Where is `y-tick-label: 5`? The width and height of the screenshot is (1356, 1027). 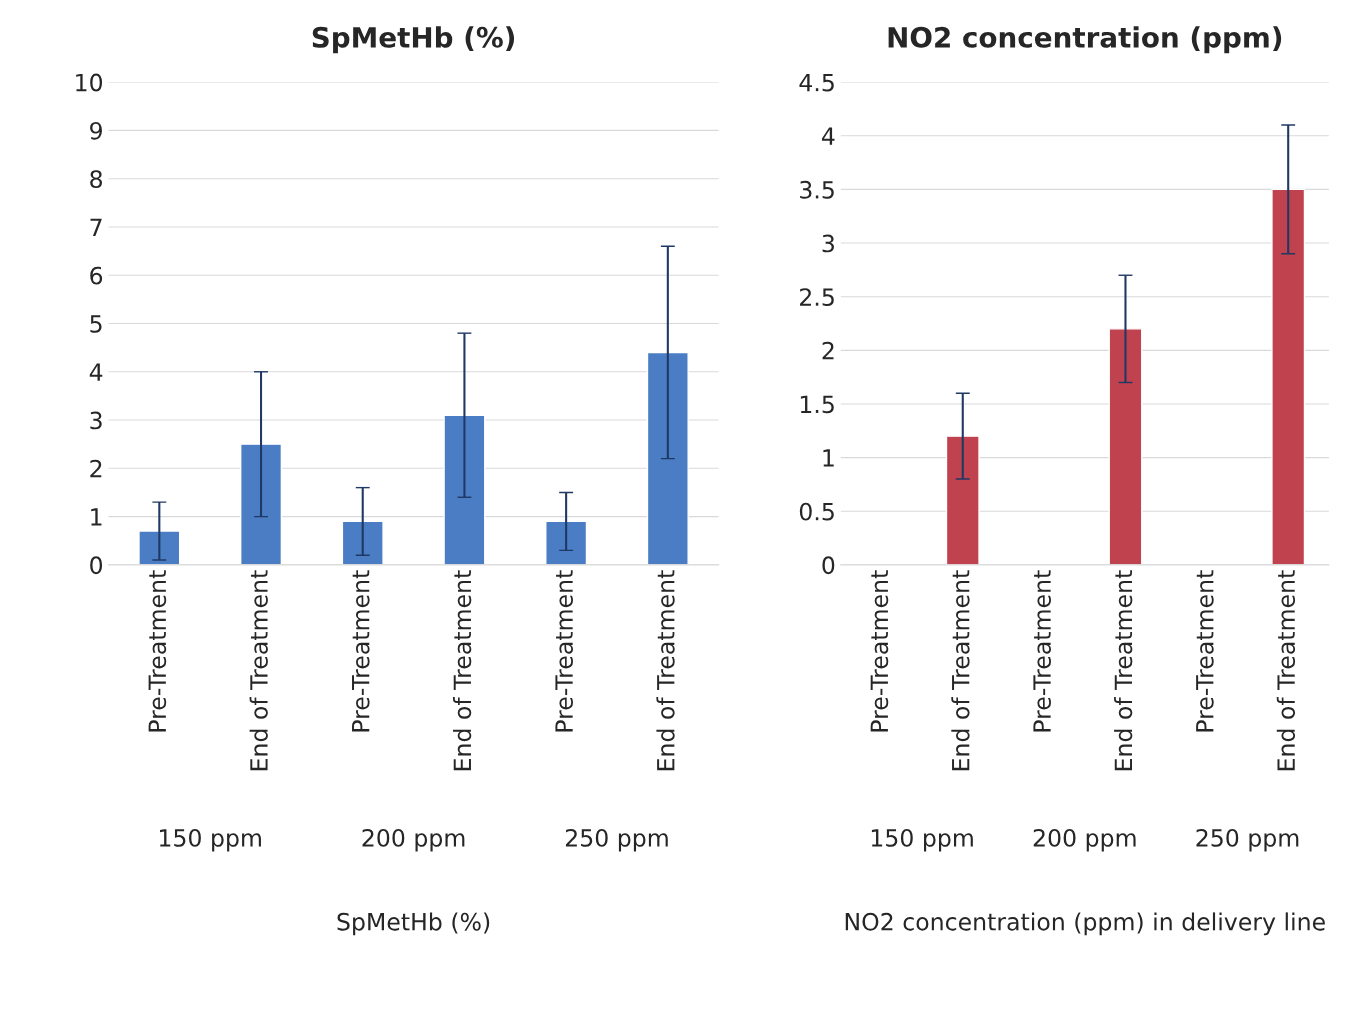
y-tick-label: 5 is located at coordinates (96, 324).